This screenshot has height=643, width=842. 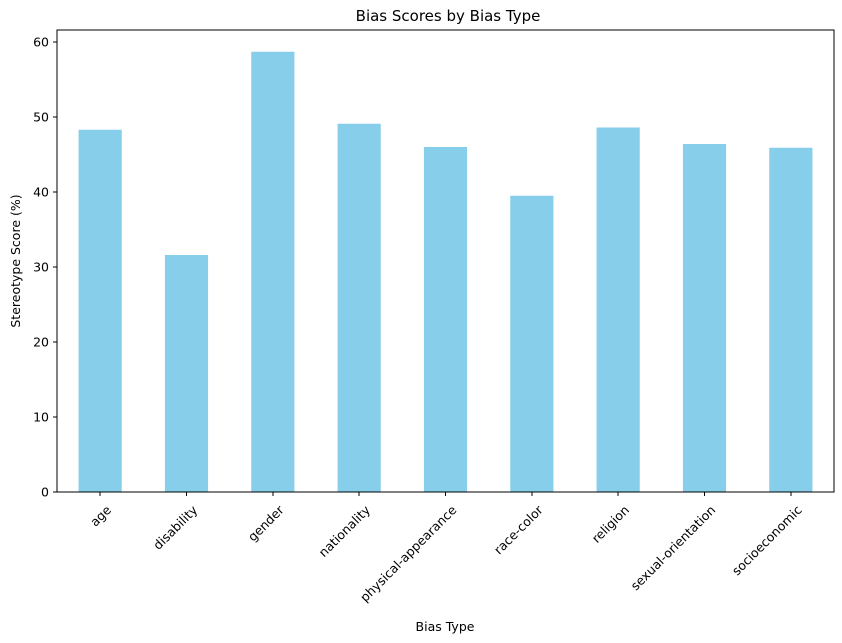 I want to click on y-tick-label: 40, so click(x=41, y=192).